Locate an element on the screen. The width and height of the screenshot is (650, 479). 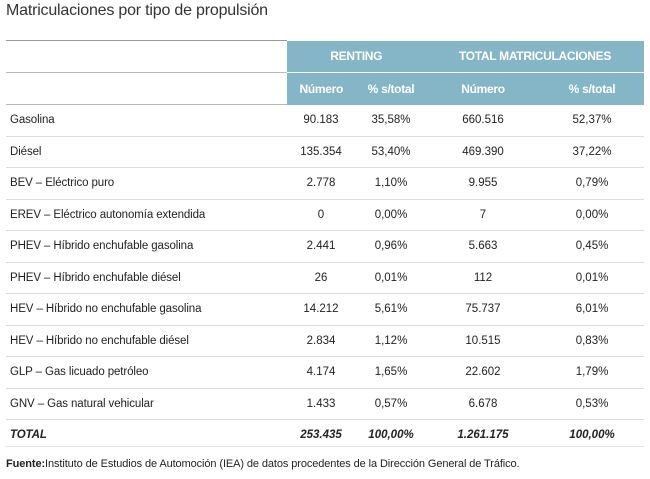
row-label: GLP – Gas licuado petróleo is located at coordinates (146, 372).